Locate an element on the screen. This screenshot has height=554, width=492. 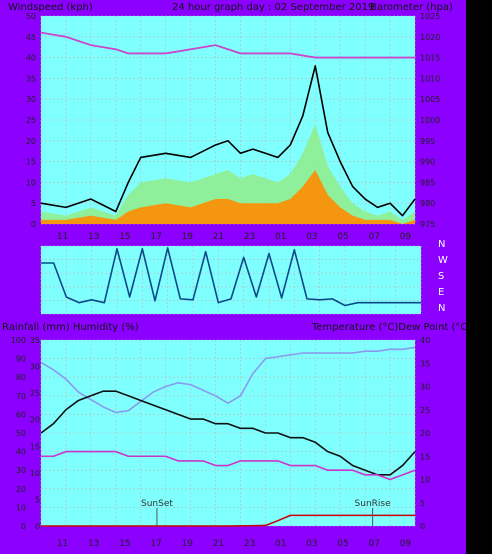
barometer-line is located at coordinates (227, 45).